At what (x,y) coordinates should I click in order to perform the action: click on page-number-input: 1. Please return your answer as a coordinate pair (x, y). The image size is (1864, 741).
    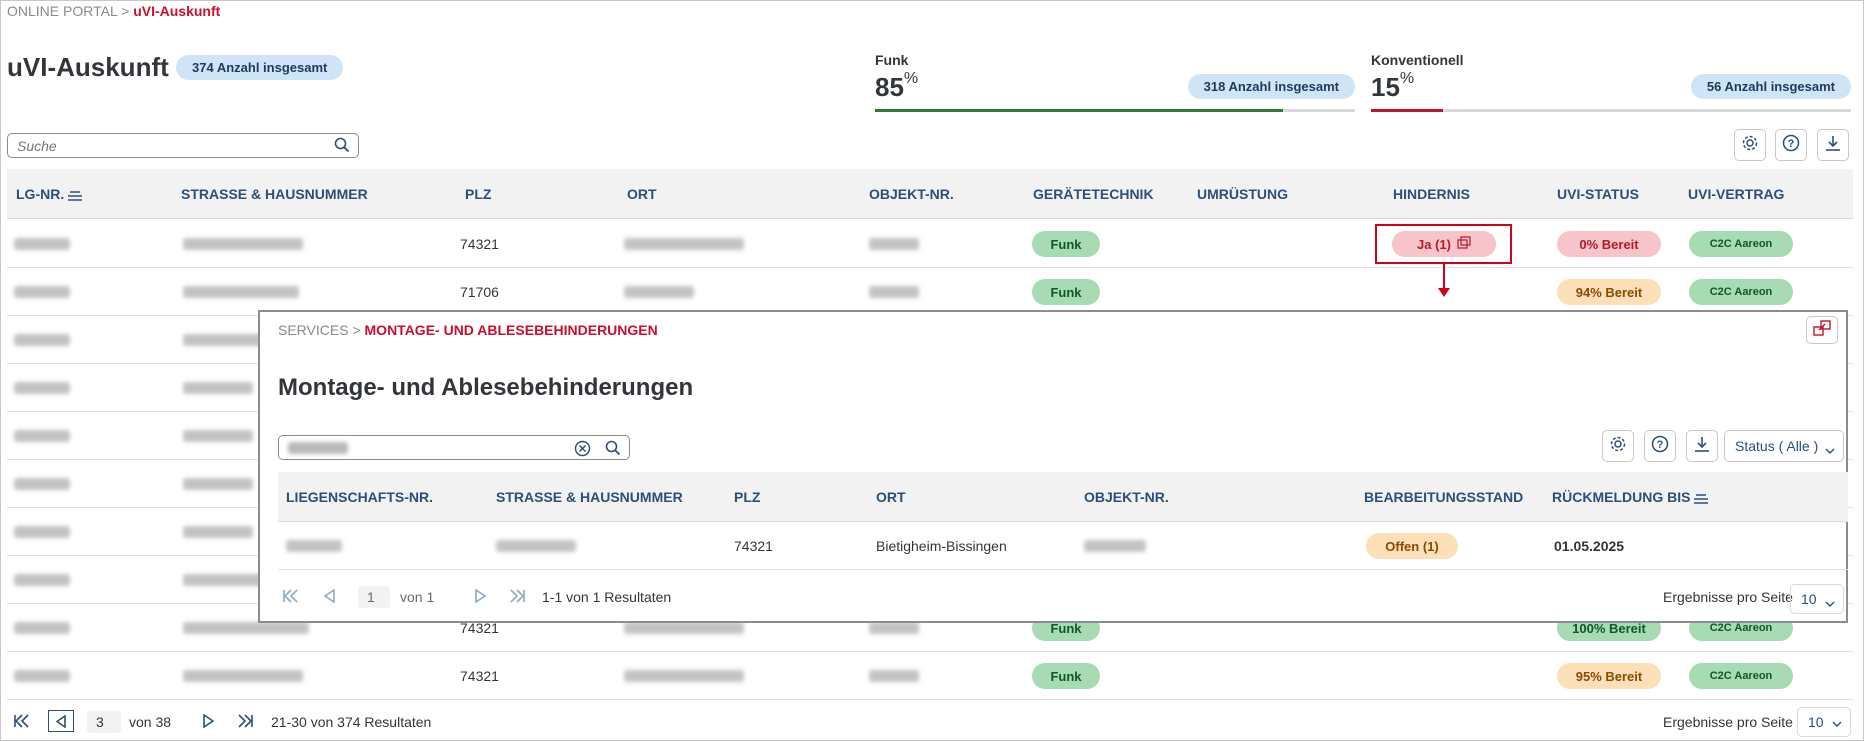
    Looking at the image, I should click on (374, 597).